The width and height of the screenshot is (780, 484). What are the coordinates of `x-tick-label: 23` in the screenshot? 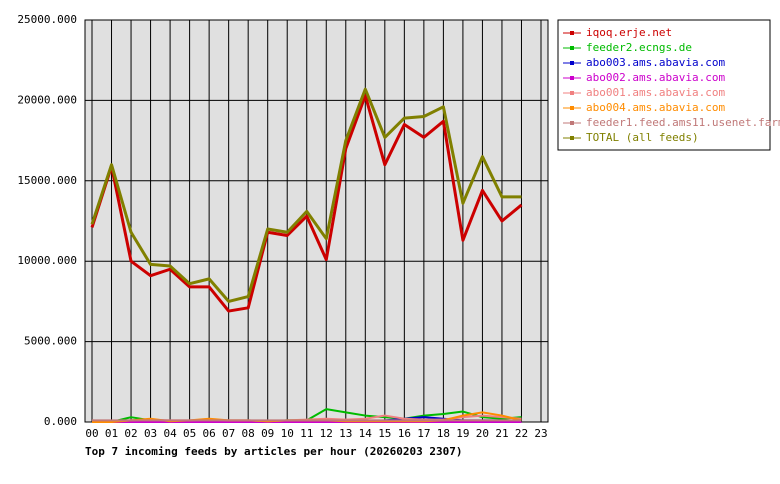 It's located at (540, 433).